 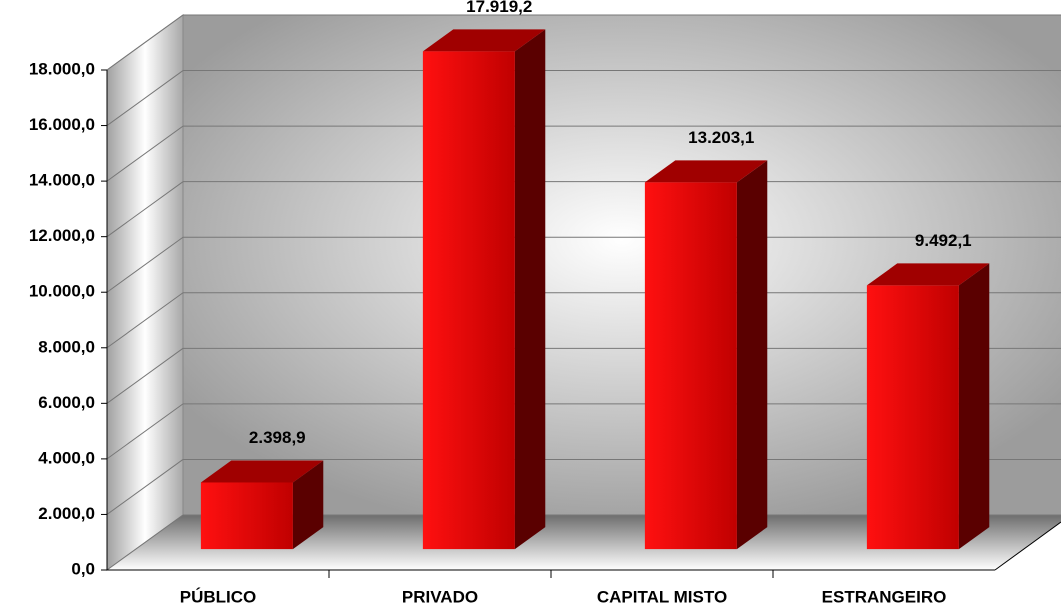 What do you see at coordinates (721, 137) in the screenshot?
I see `value-label: 13.203,1` at bounding box center [721, 137].